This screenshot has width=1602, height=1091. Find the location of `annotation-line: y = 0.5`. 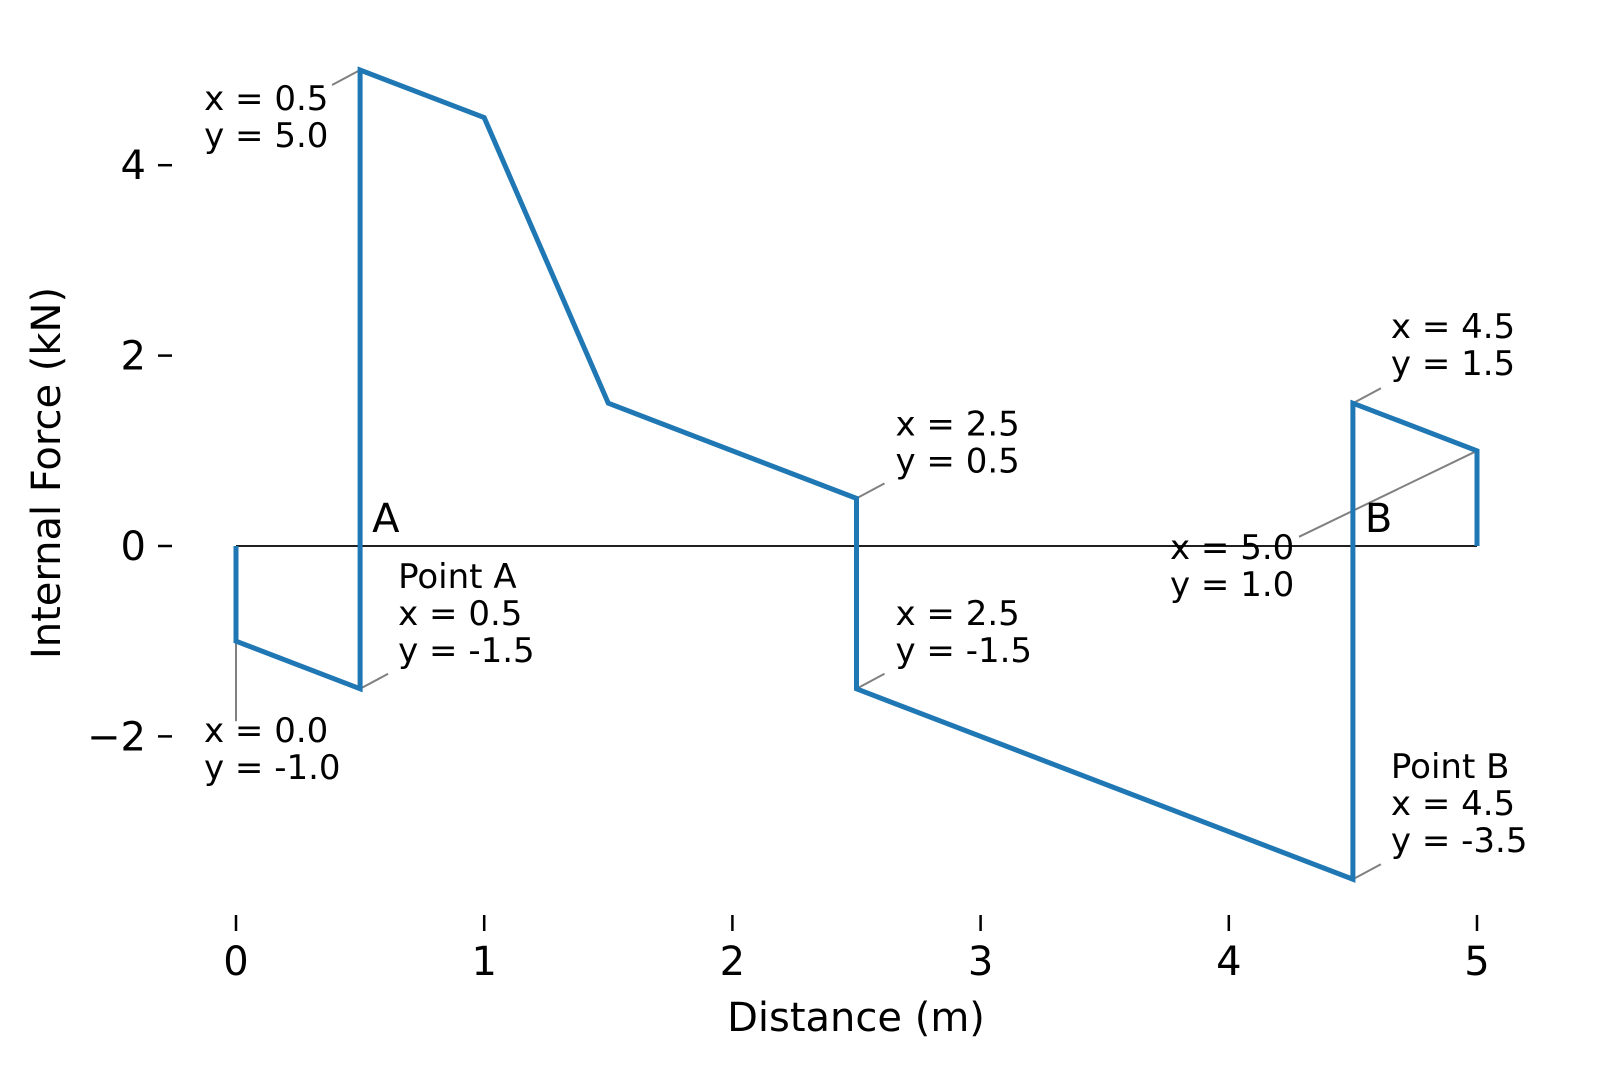

annotation-line: y = 0.5 is located at coordinates (958, 461).